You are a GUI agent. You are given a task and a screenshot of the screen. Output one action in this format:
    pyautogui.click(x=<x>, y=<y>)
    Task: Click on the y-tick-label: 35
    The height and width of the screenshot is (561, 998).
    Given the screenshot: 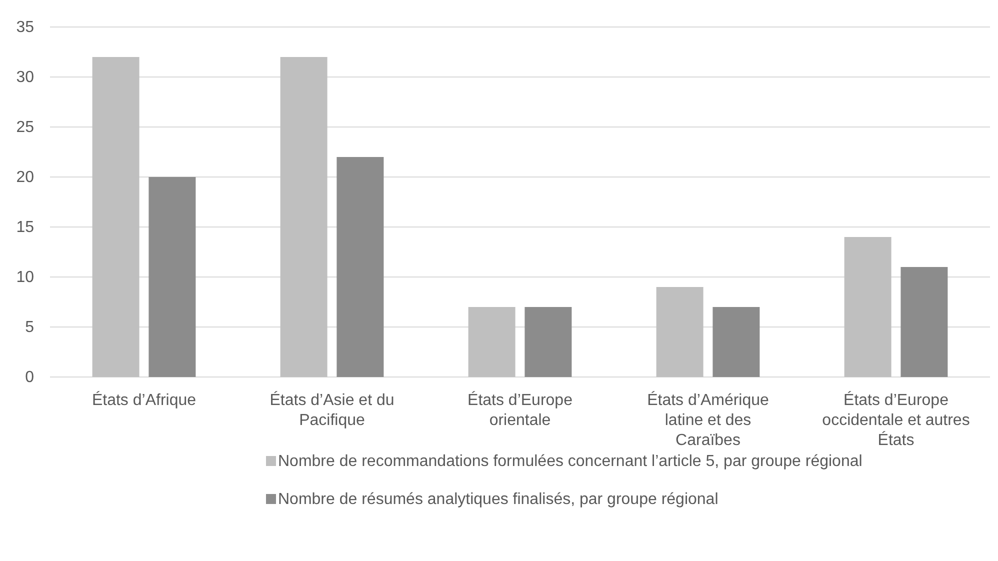 What is the action you would take?
    pyautogui.click(x=25, y=27)
    